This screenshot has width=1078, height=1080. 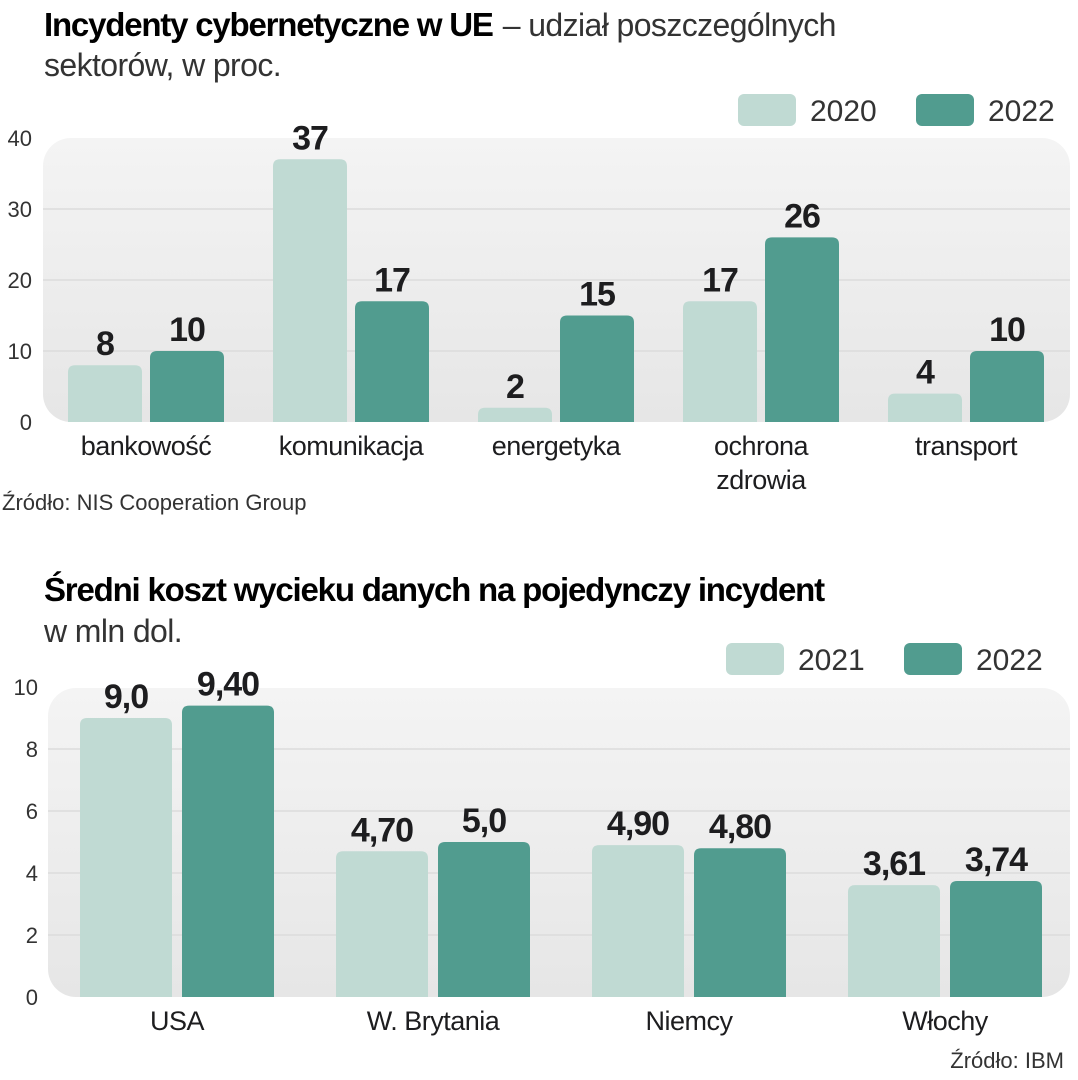 What do you see at coordinates (32, 935) in the screenshot?
I see `y-tick-label: 2` at bounding box center [32, 935].